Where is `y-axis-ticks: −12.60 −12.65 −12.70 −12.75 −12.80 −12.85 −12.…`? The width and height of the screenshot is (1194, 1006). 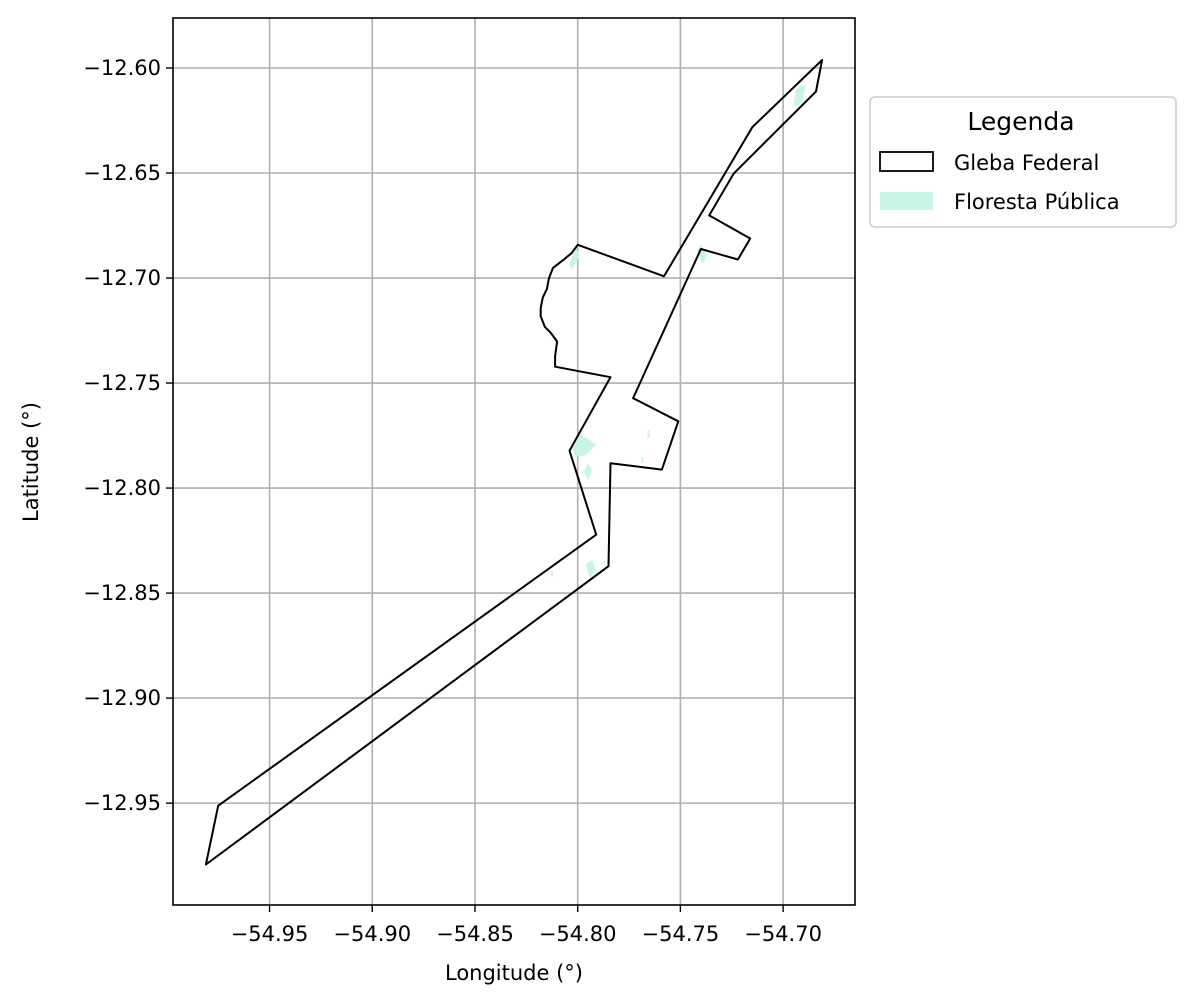
y-axis-ticks: −12.60 −12.65 −12.70 −12.75 −12.80 −12.85 −12.… is located at coordinates (128, 435).